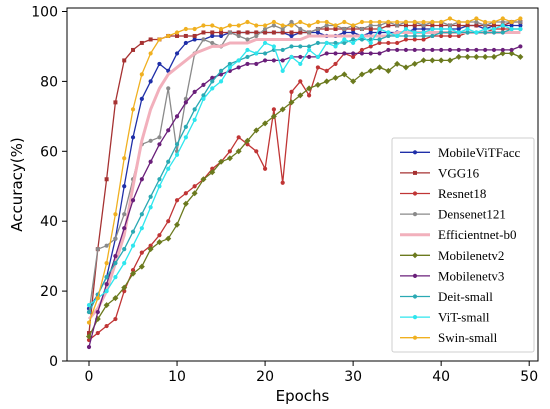  What do you see at coordinates (311, 373) in the screenshot?
I see `x-axis: 0 10 20 30 40 50` at bounding box center [311, 373].